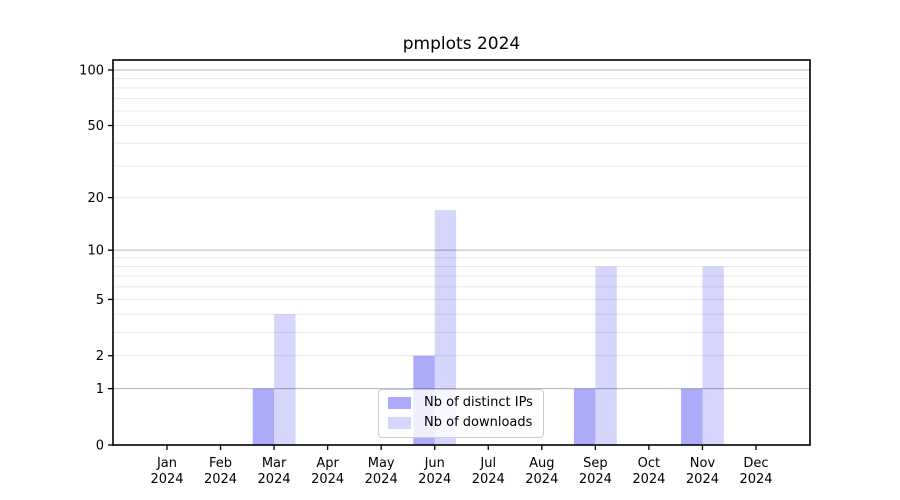 The image size is (900, 500). What do you see at coordinates (478, 422) in the screenshot?
I see `legend-label-downloads: Nb of downloads` at bounding box center [478, 422].